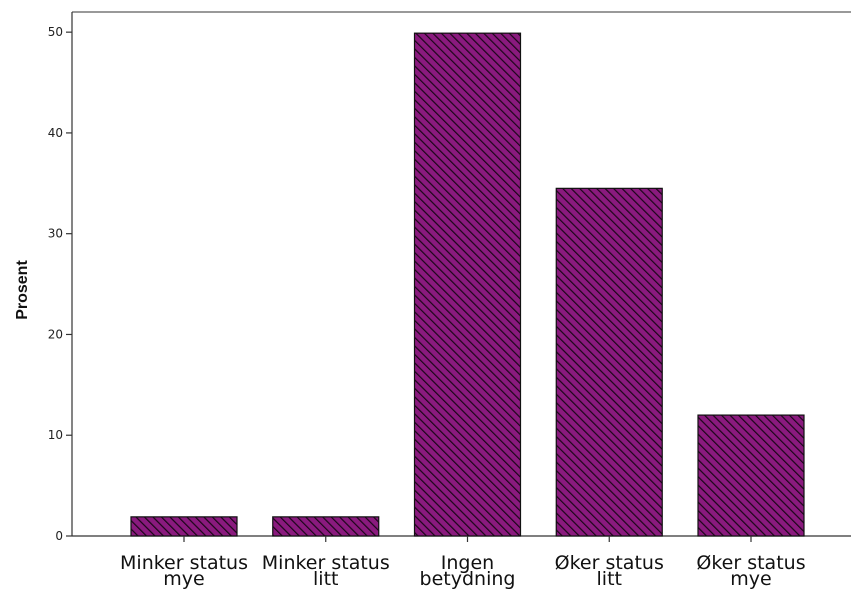 Image resolution: width=851 pixels, height=592 pixels. Describe the element at coordinates (55, 234) in the screenshot. I see `y-tick-label-30: 30` at that location.